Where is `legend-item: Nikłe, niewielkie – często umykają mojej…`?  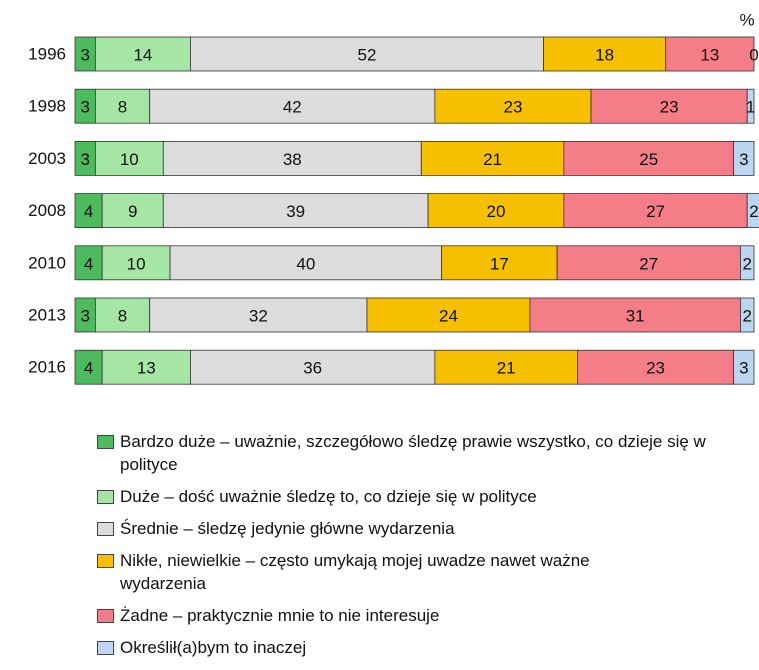 legend-item: Nikłe, niewielkie – często umykają mojej… is located at coordinates (423, 572).